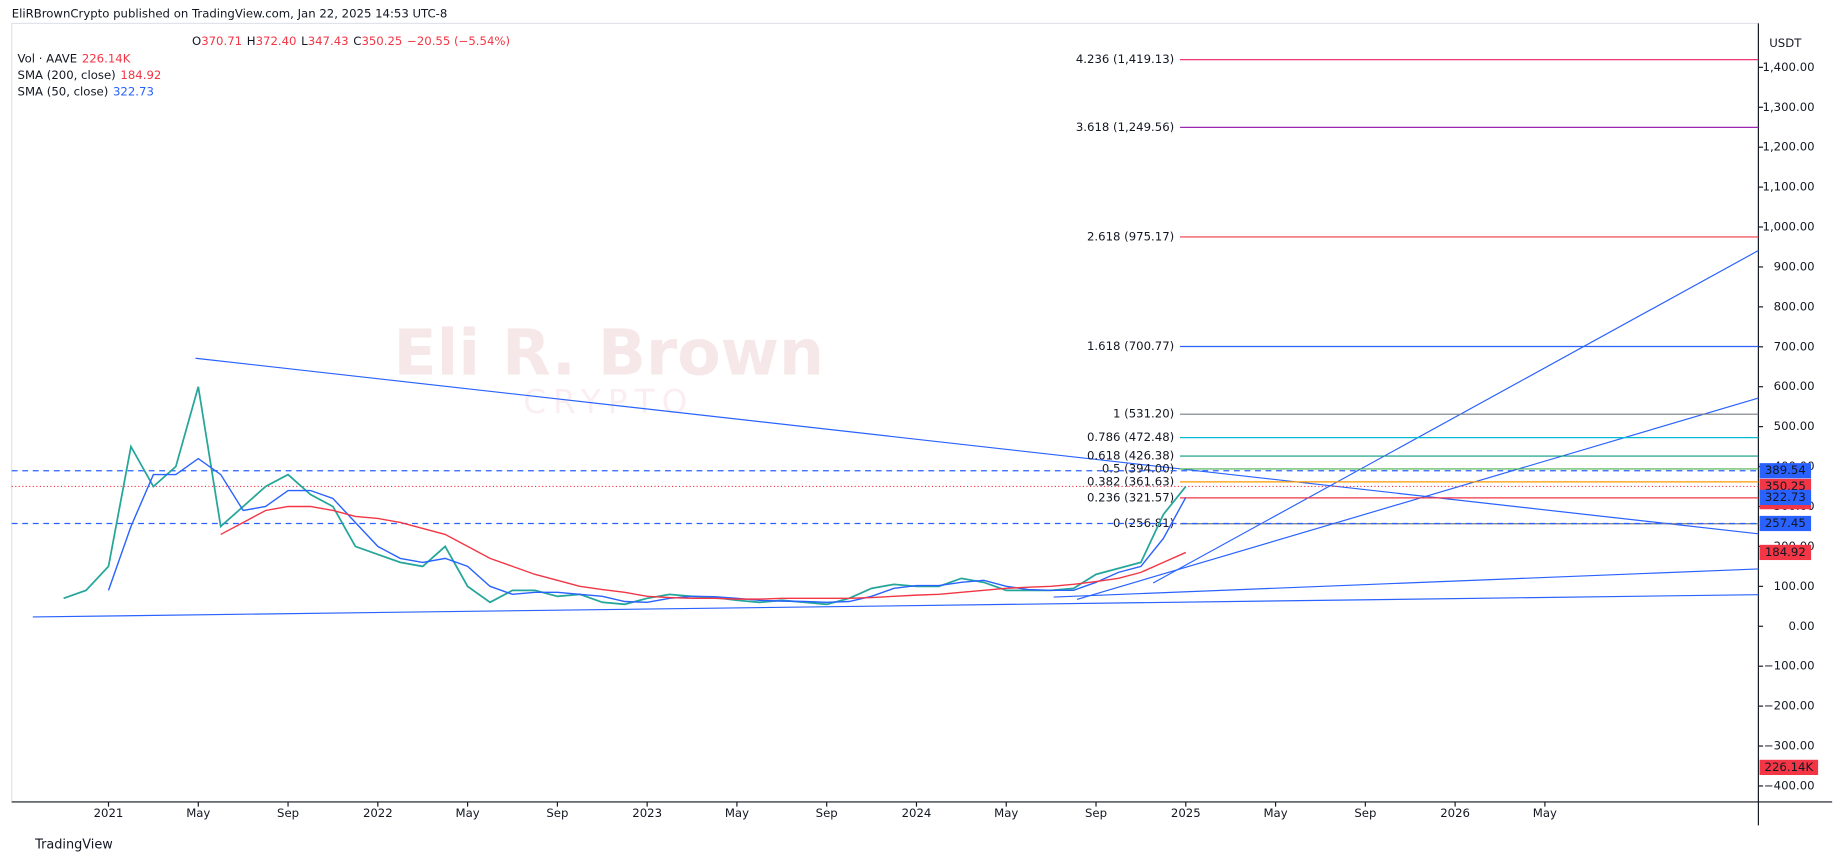 The height and width of the screenshot is (863, 1835). What do you see at coordinates (73, 845) in the screenshot?
I see `footer: TradingView` at bounding box center [73, 845].